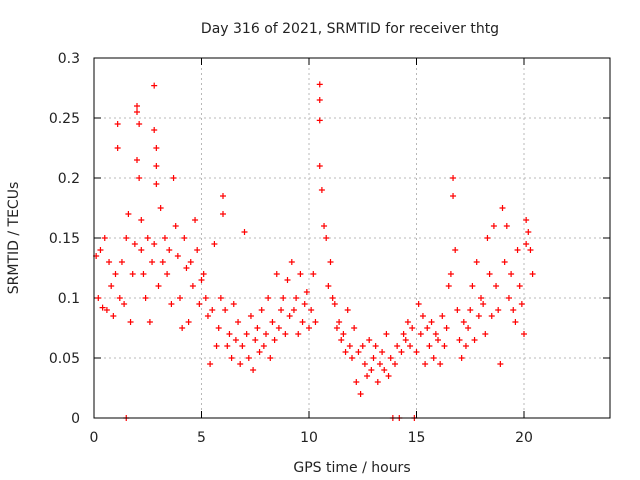 This screenshot has width=640, height=480. Describe the element at coordinates (417, 438) in the screenshot. I see `x-tick-label: 15` at that location.